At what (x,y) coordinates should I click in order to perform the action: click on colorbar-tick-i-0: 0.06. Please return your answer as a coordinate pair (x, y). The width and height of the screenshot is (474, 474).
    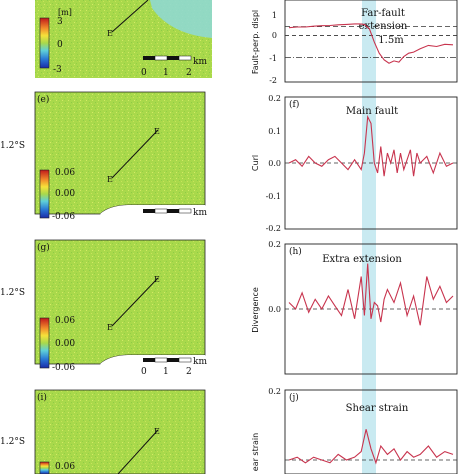
    Looking at the image, I should click on (65, 467).